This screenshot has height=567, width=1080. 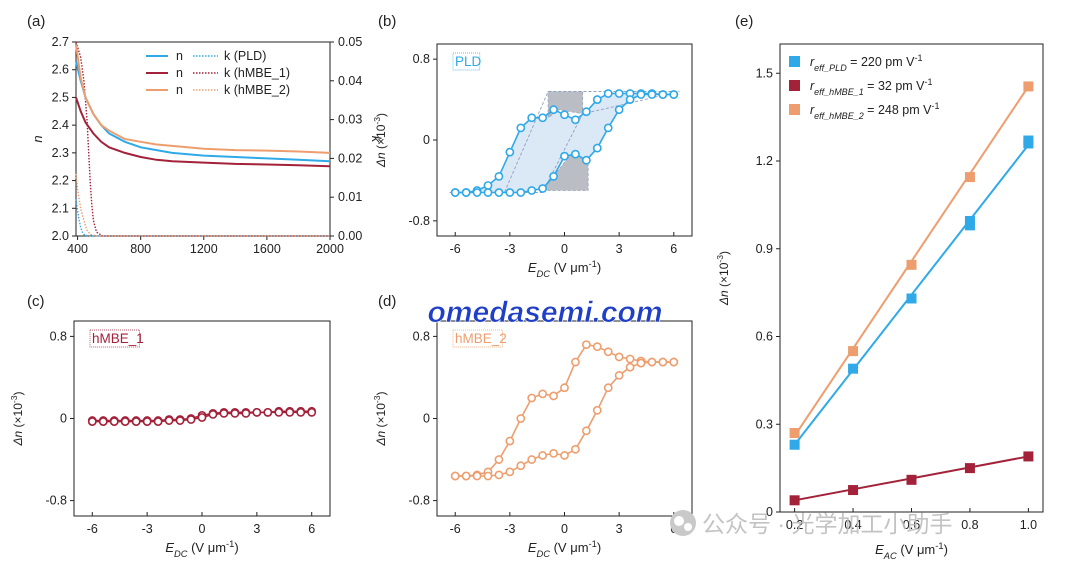 What do you see at coordinates (60, 153) in the screenshot?
I see `panel-a-ytick-label: 2.3` at bounding box center [60, 153].